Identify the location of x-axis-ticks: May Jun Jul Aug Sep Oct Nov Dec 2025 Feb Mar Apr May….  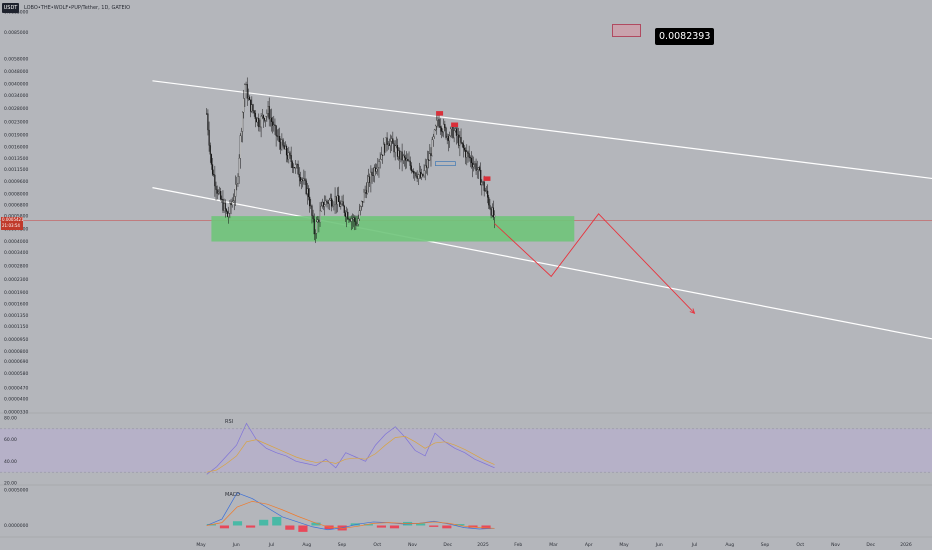
(554, 545).